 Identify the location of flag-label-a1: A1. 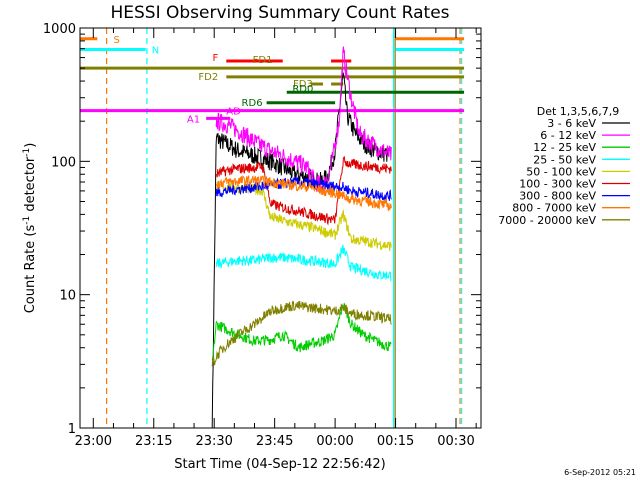
(193, 119).